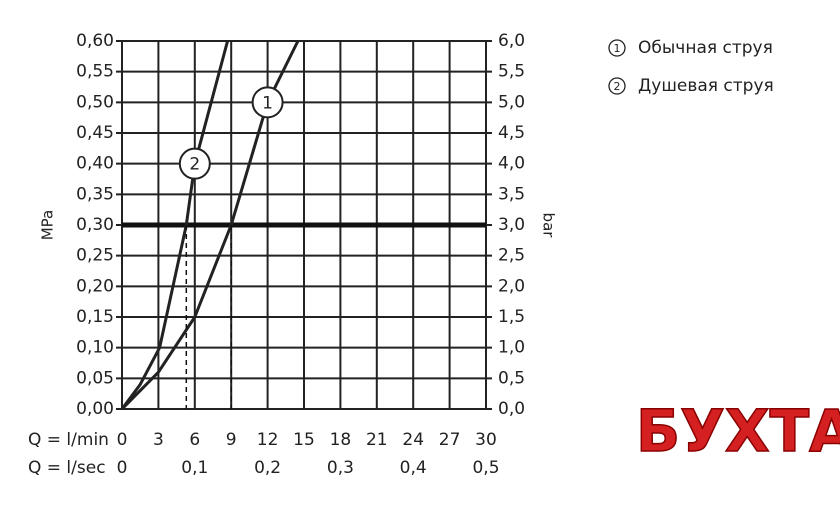  Describe the element at coordinates (705, 48) in the screenshot. I see `legend-label: Обычная струя` at that location.